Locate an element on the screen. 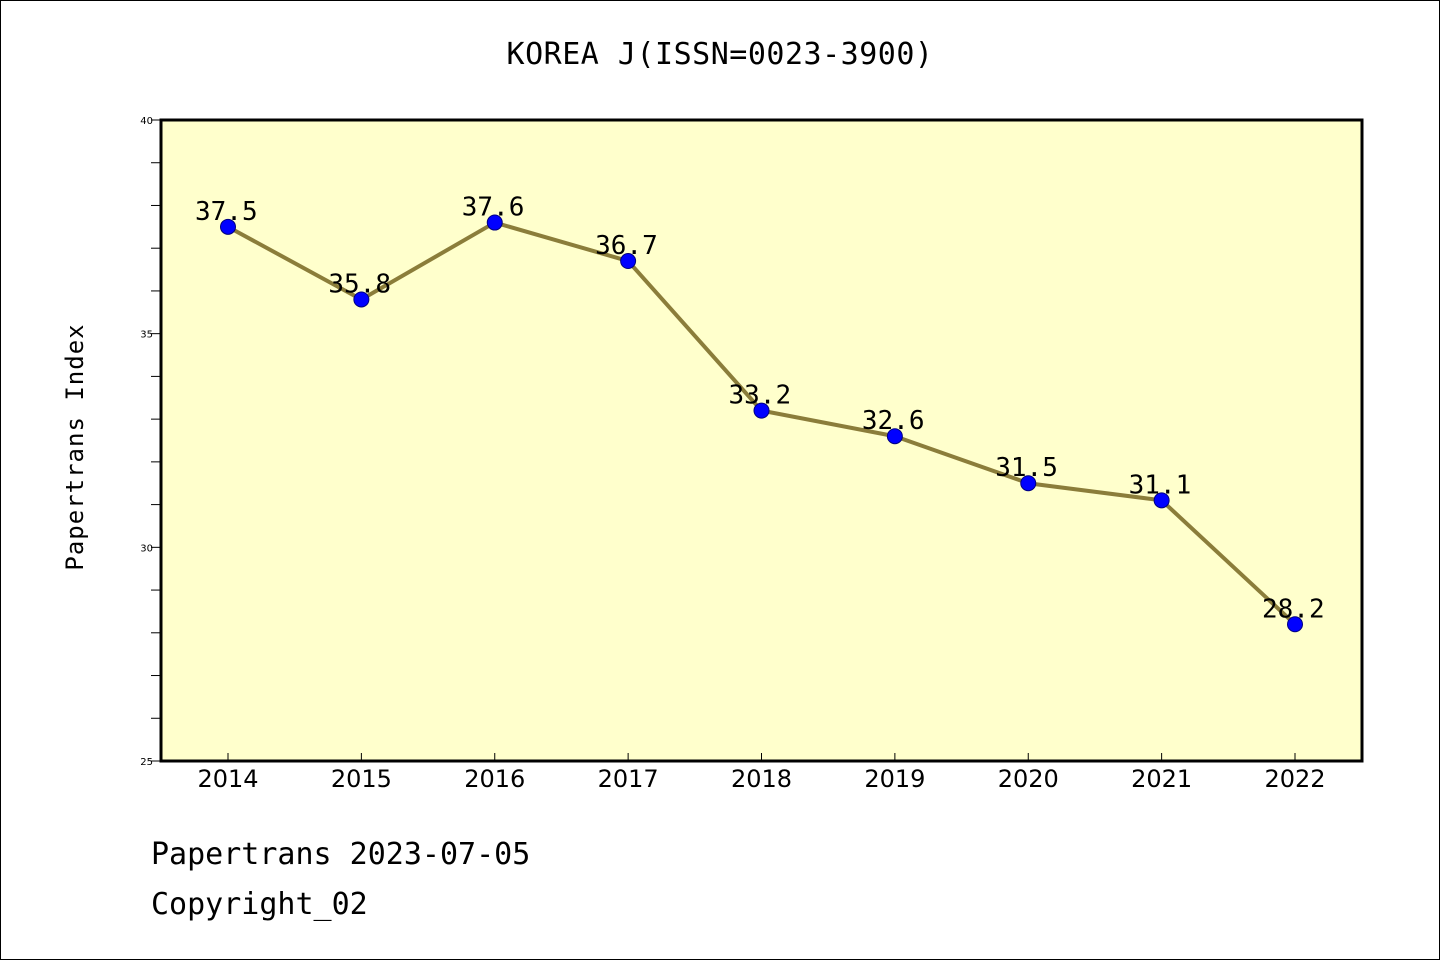 Image resolution: width=1440 pixels, height=960 pixels. data-label: 37.6 is located at coordinates (493, 208).